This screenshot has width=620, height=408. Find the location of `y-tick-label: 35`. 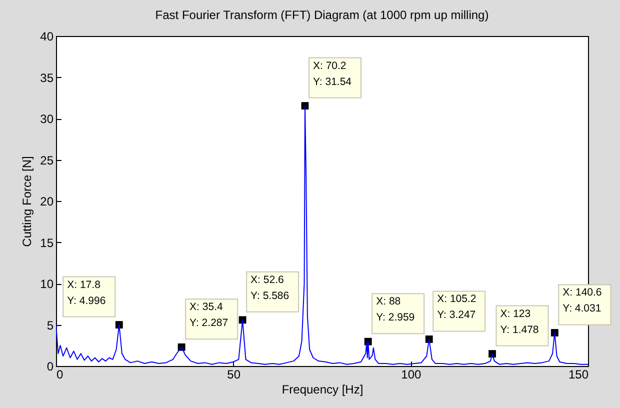

y-tick-label: 35 is located at coordinates (47, 77).